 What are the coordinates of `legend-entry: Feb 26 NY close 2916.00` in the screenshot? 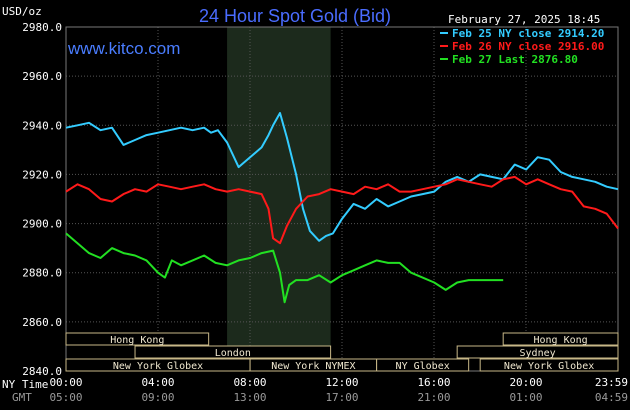 It's located at (528, 46).